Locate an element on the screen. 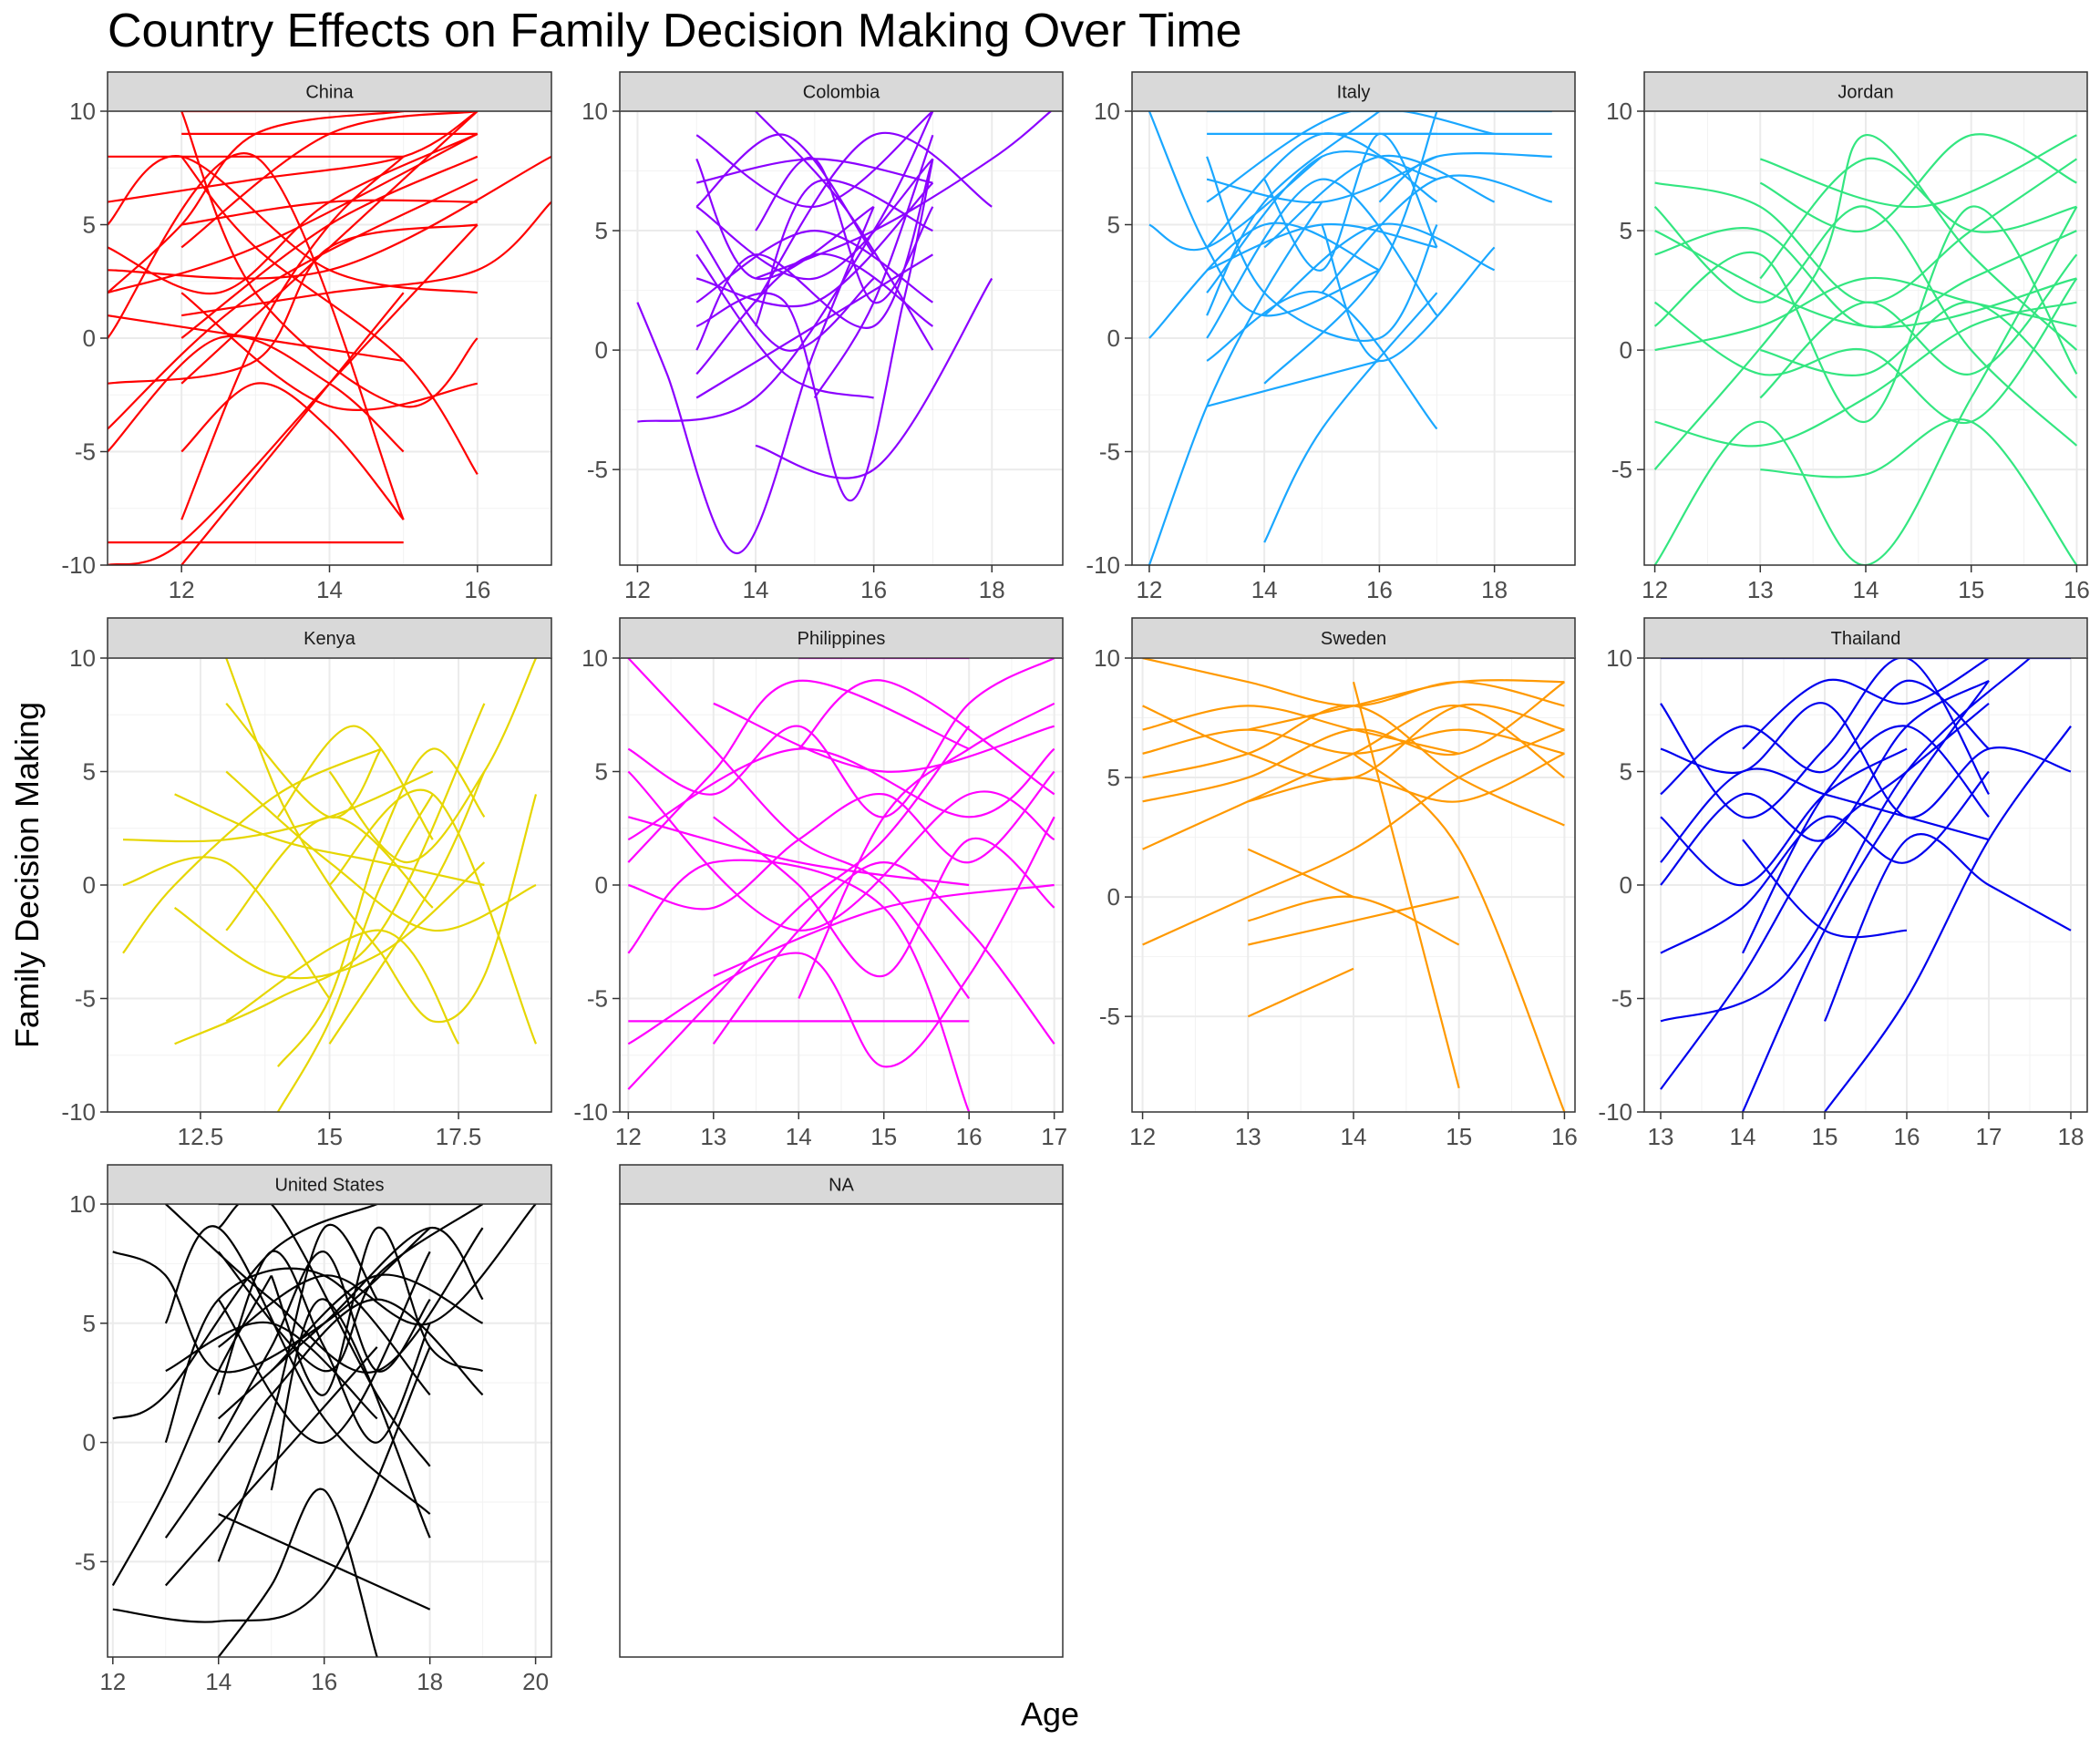 The image size is (2100, 1750). facet-strip-label: Sweden is located at coordinates (1354, 639).